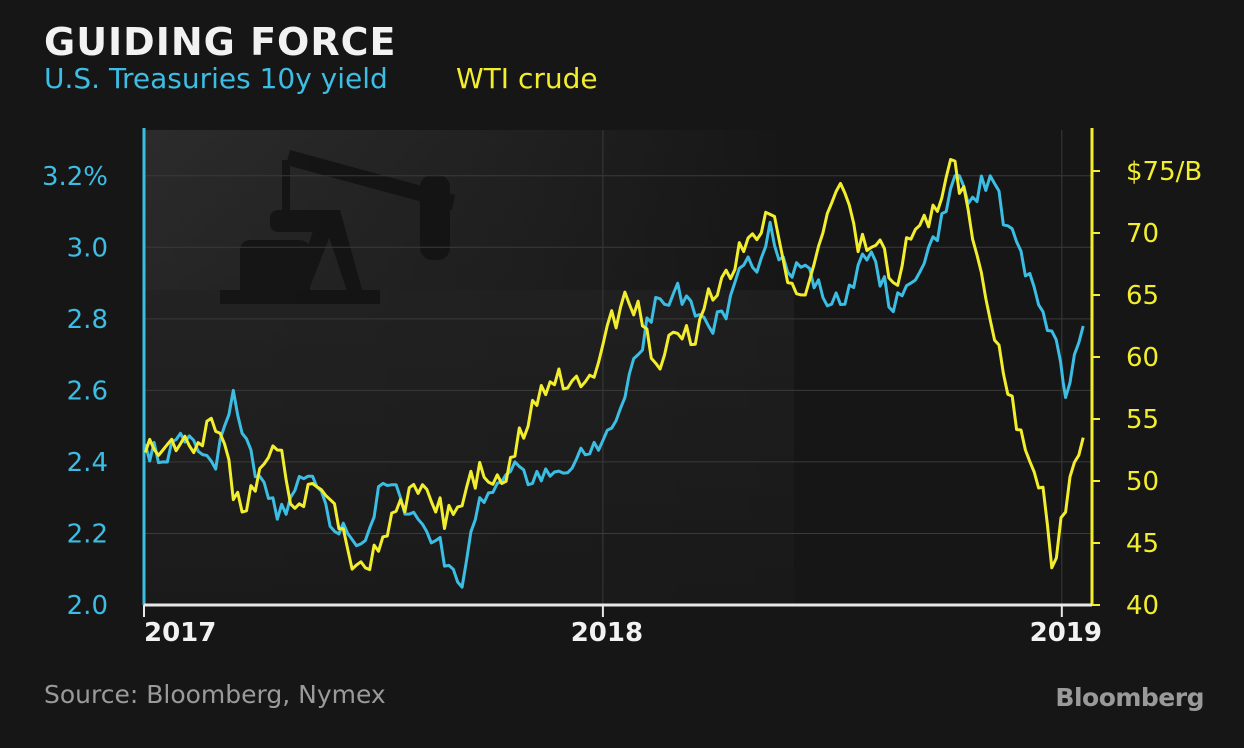 The image size is (1244, 748). What do you see at coordinates (216, 78) in the screenshot?
I see `legend-treasury: U.S. Treasuries 10y yield` at bounding box center [216, 78].